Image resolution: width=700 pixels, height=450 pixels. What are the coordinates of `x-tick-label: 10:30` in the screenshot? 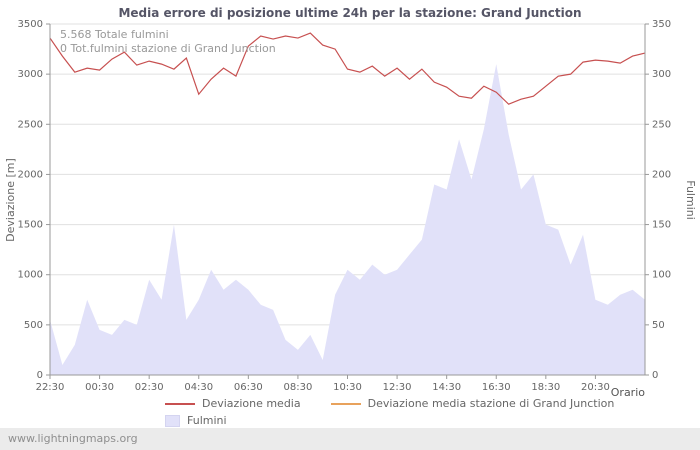 It's located at (347, 387).